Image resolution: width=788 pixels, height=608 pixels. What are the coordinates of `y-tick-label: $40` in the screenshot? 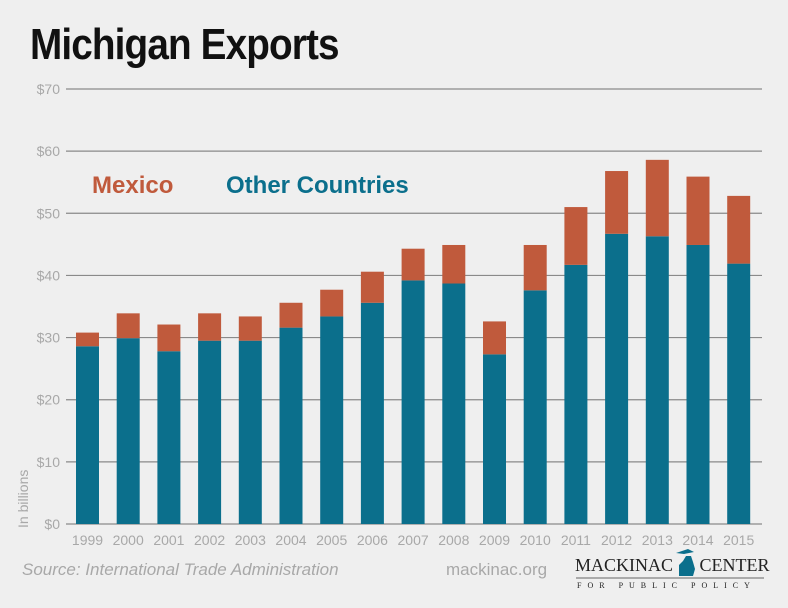 It's located at (49, 275).